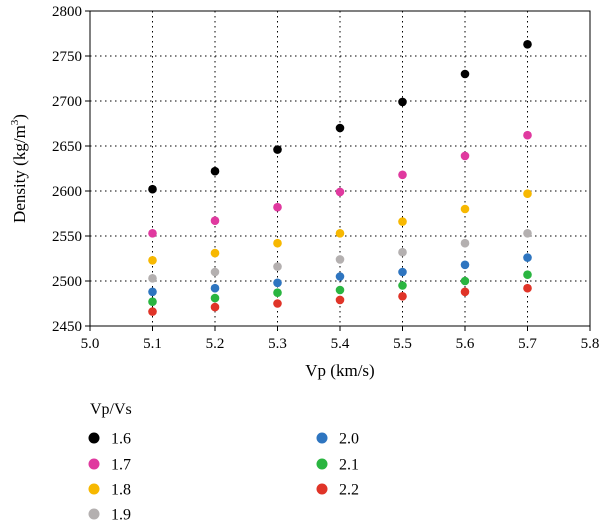 This screenshot has width=600, height=526. What do you see at coordinates (465, 344) in the screenshot?
I see `x-tick-label: 5.6` at bounding box center [465, 344].